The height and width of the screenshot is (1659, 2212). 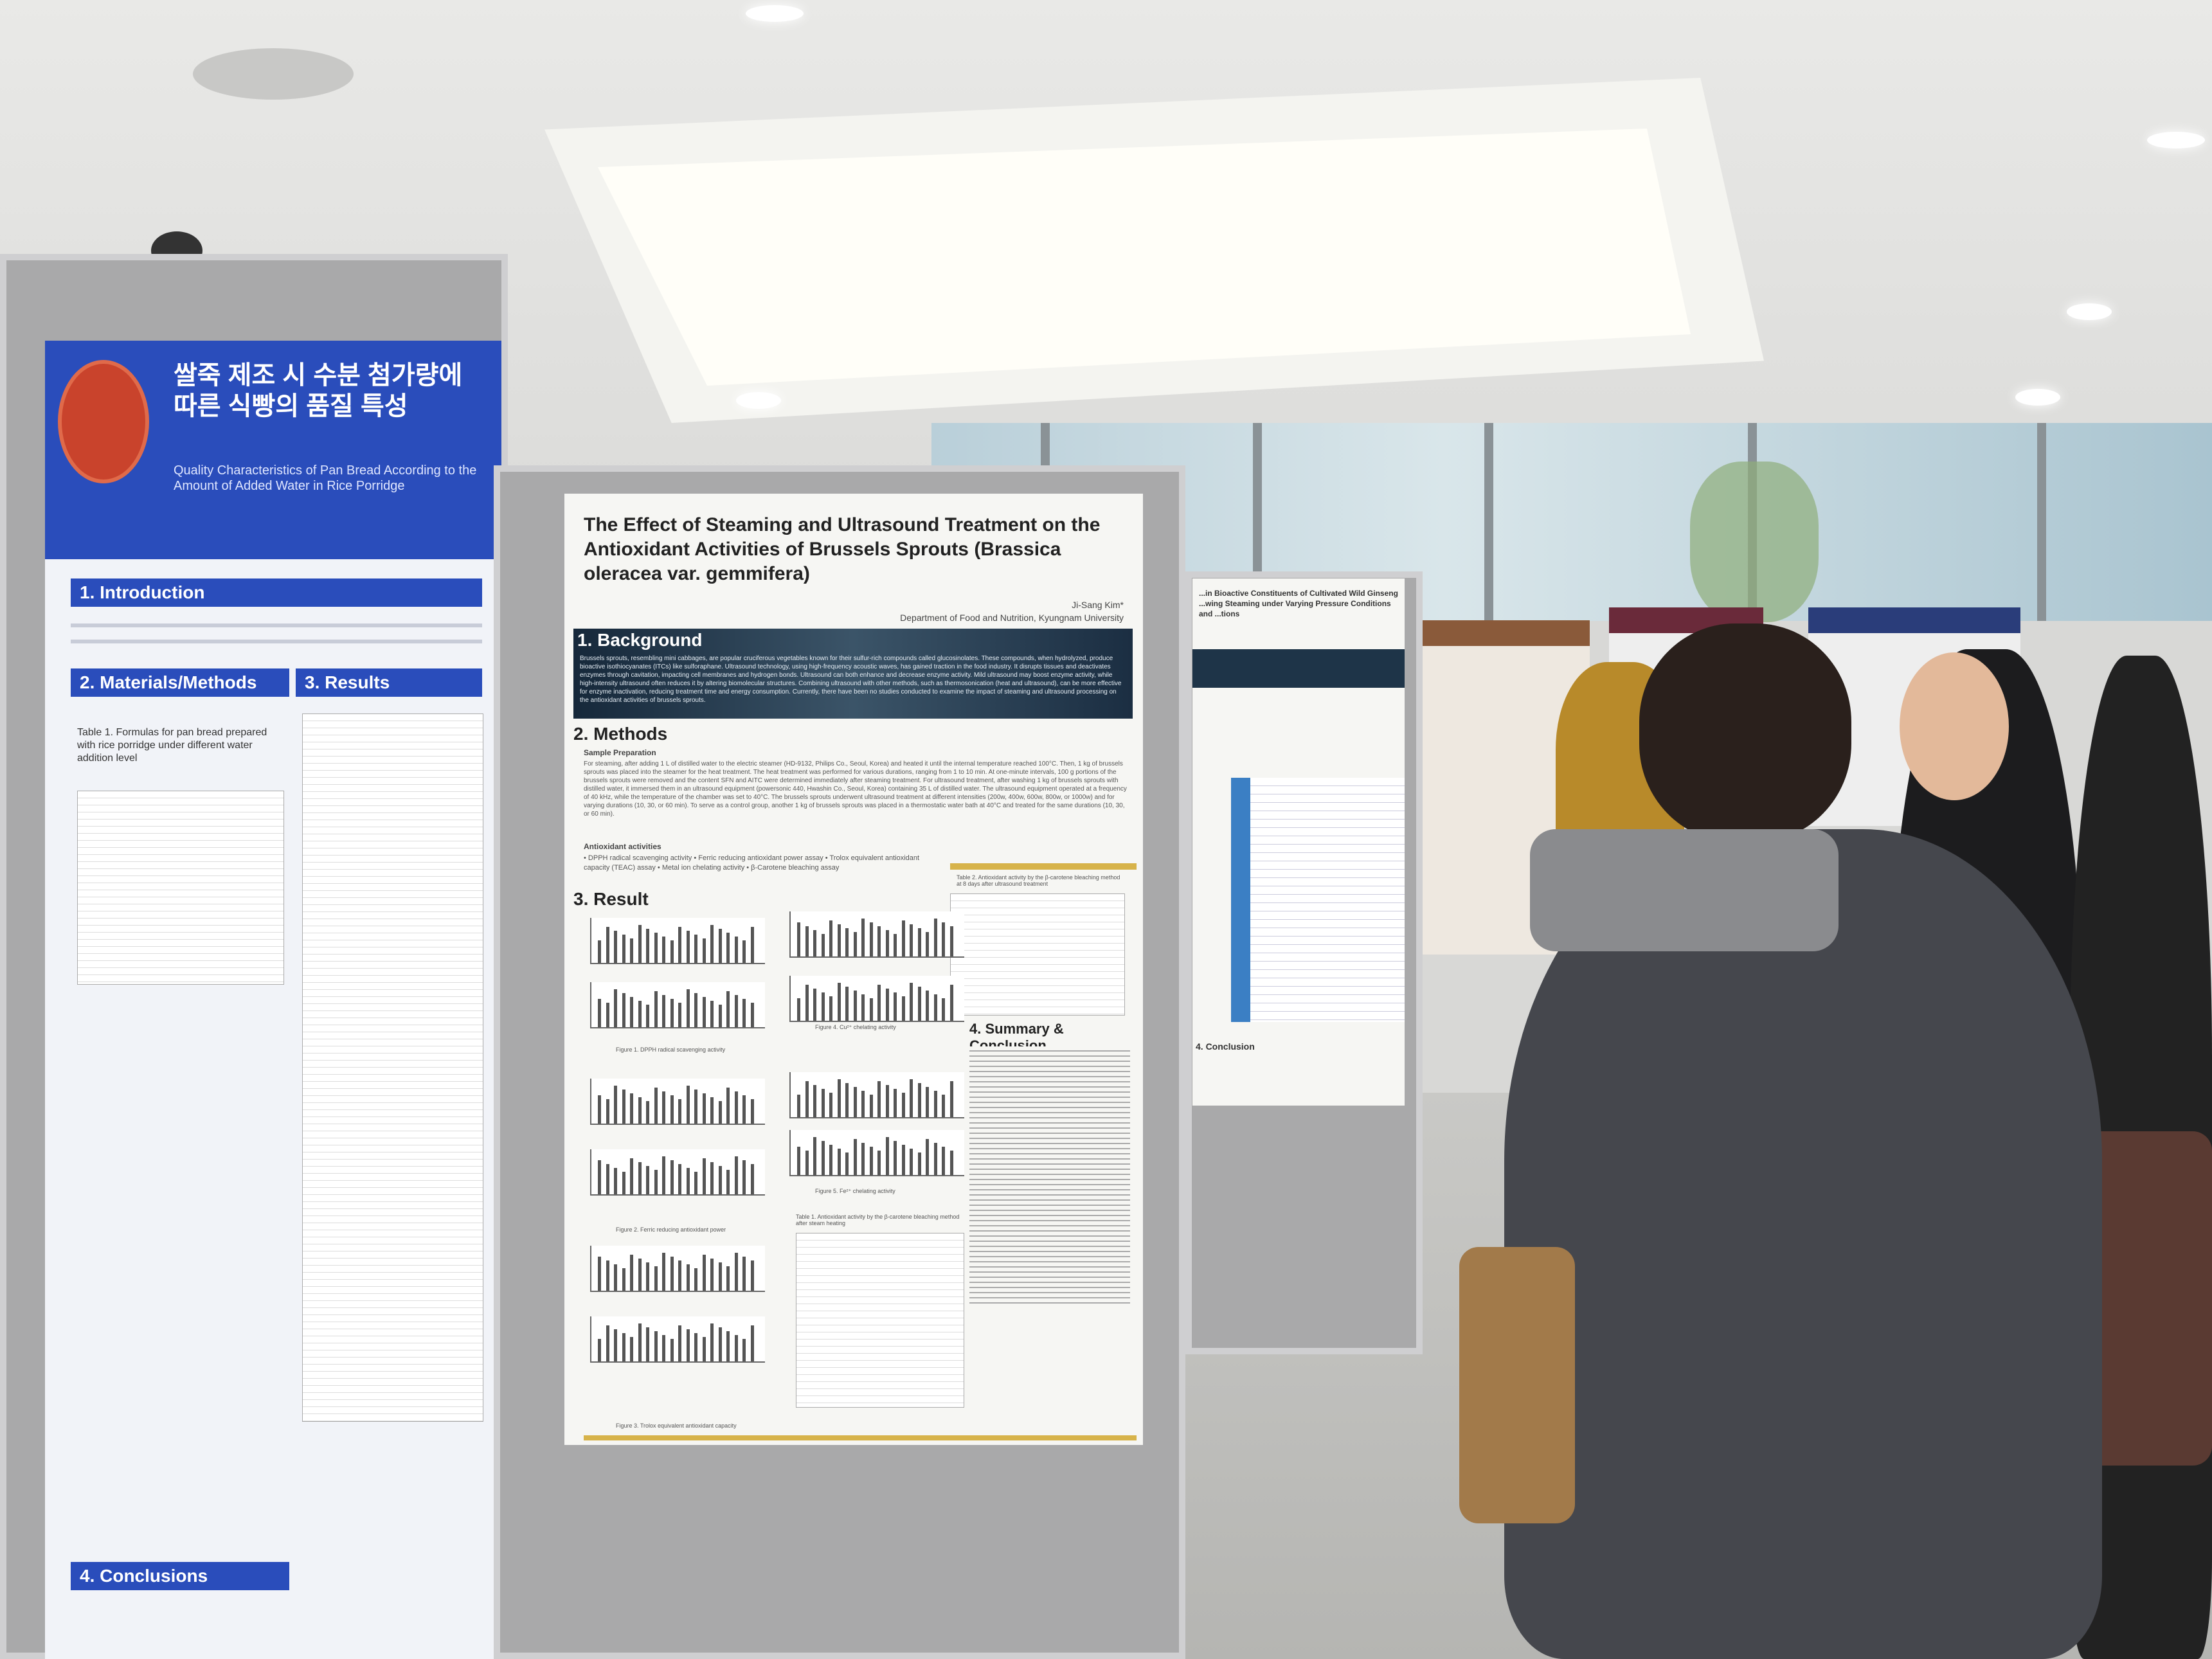 I want to click on result-heading: 3. Result, so click(x=611, y=899).